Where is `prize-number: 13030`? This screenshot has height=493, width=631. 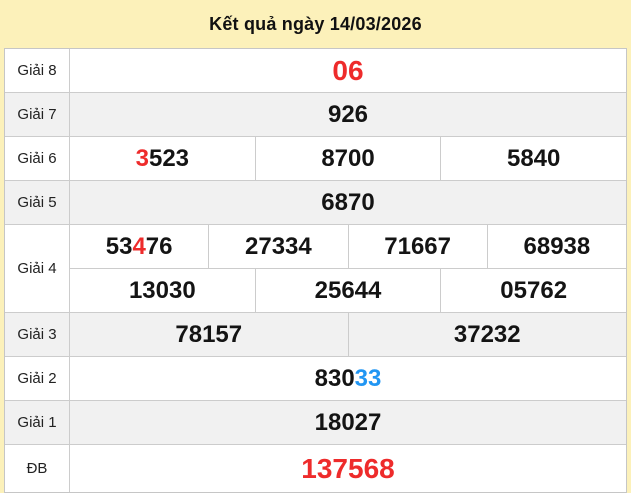
prize-number: 13030 is located at coordinates (162, 290).